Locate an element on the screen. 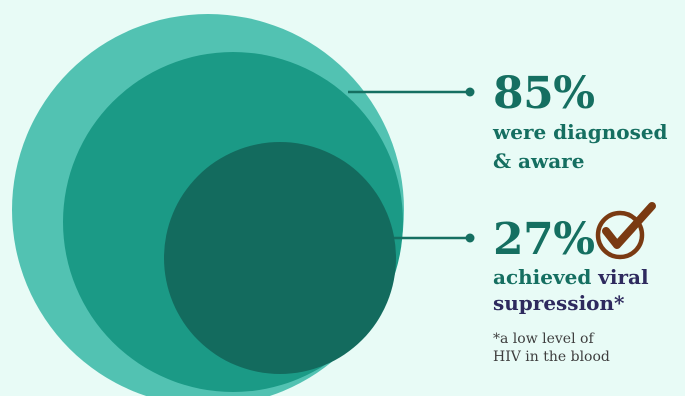 Image resolution: width=685 pixels, height=396 pixels. footnote: *a low level of HIV in the blood is located at coordinates (551, 348).